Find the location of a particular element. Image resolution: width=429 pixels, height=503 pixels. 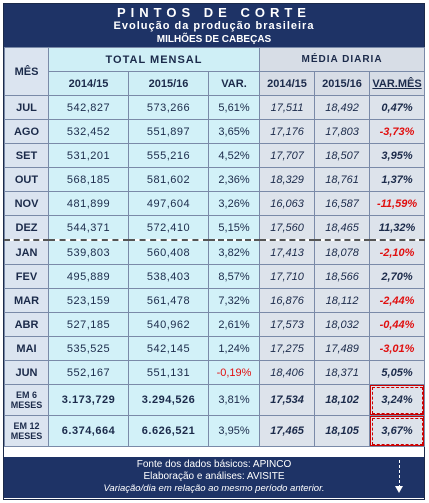

col-header-var: VAR. is located at coordinates (234, 83).